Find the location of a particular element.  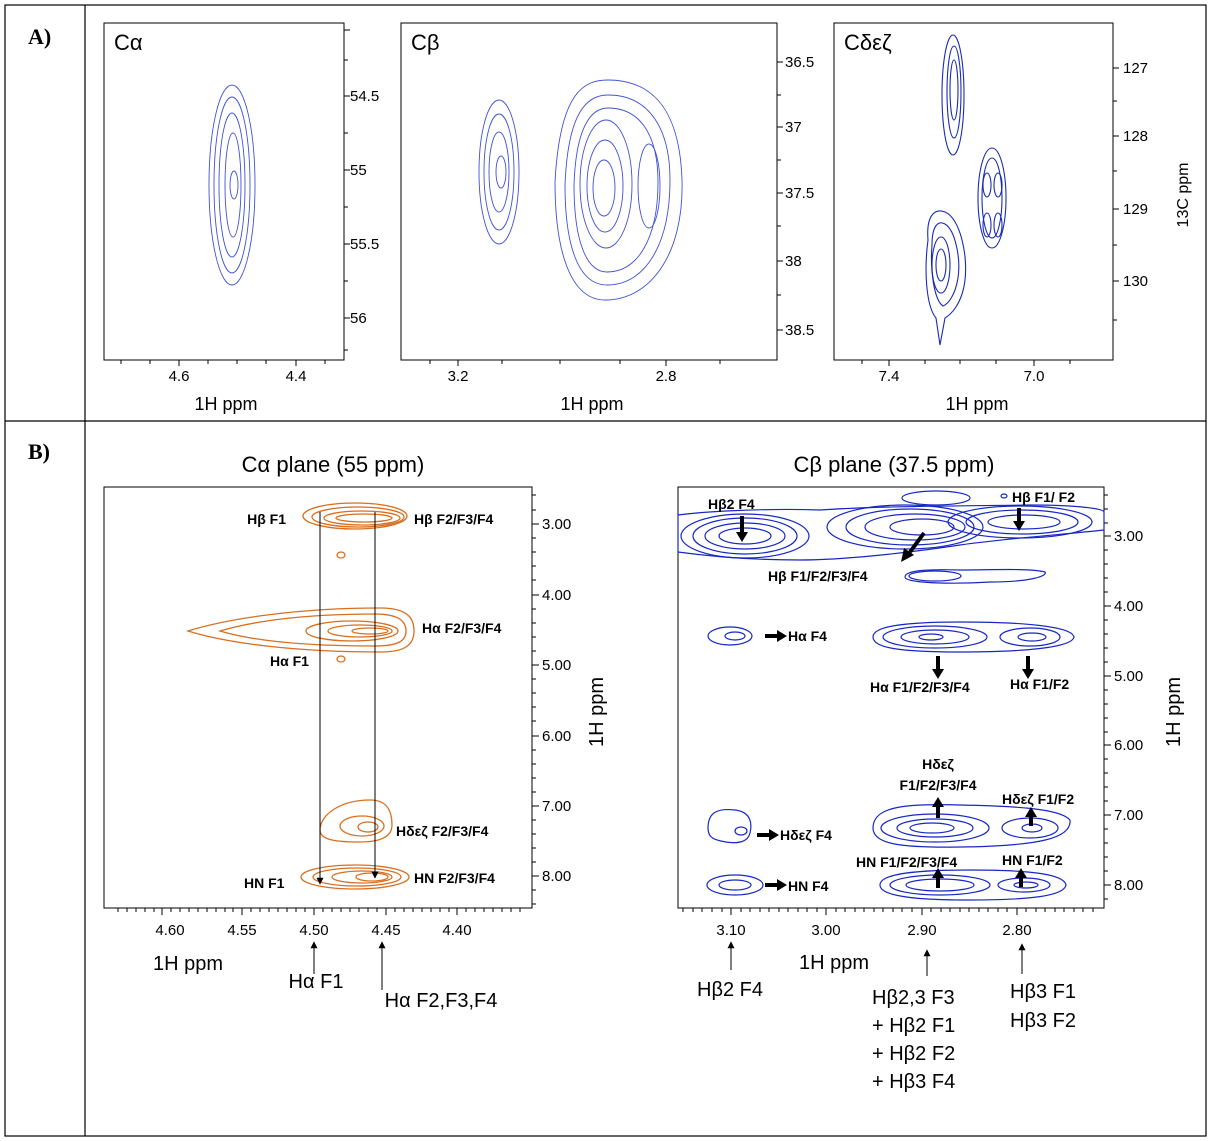

cb-ann: Hα F4 is located at coordinates (807, 636).